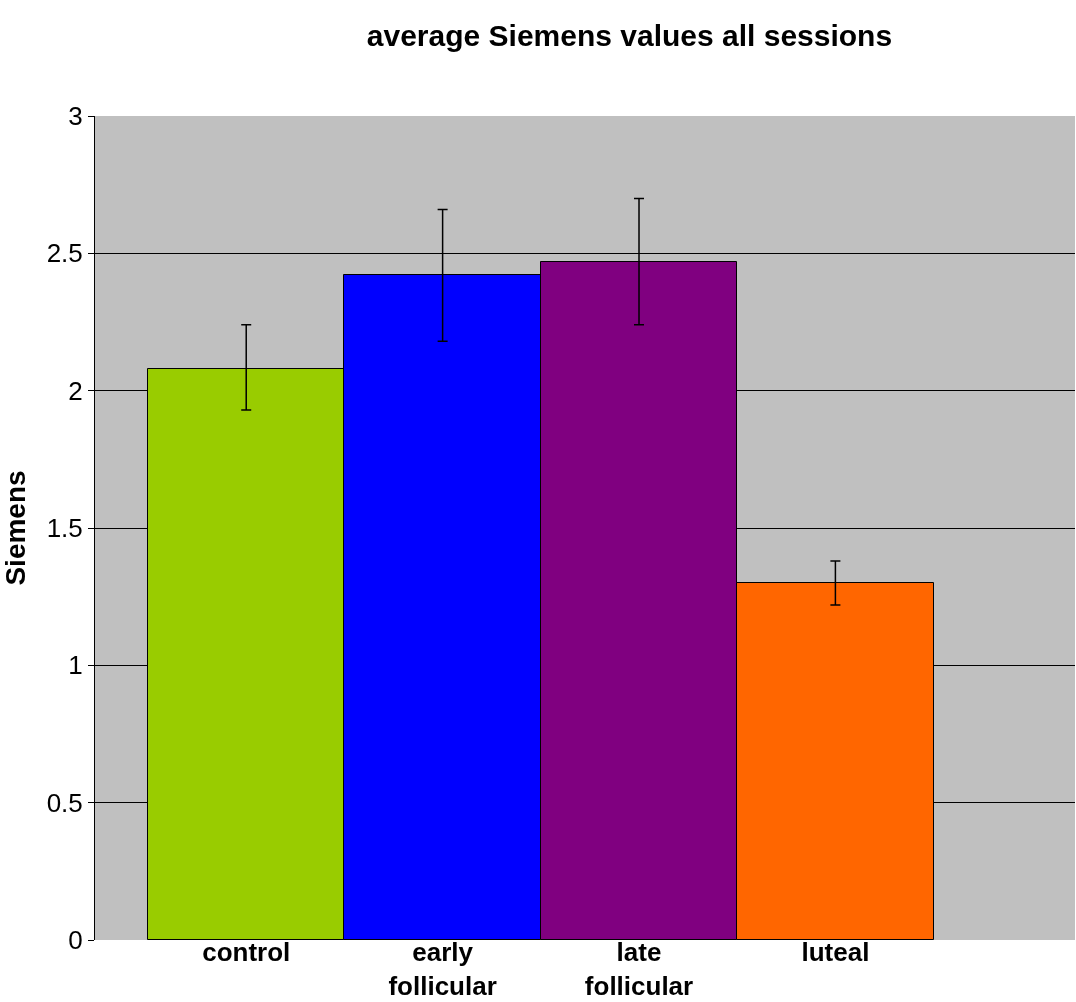 This screenshot has width=1076, height=1002. What do you see at coordinates (75, 940) in the screenshot?
I see `y-tick-label: 0` at bounding box center [75, 940].